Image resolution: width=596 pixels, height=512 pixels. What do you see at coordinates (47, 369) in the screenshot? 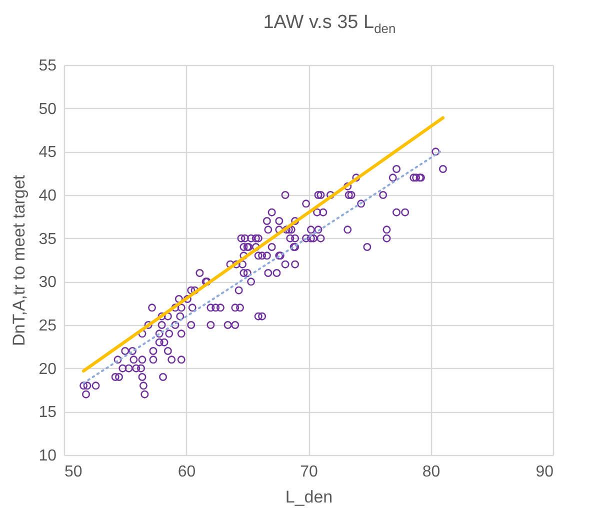
I see `y-tick-label: 20` at bounding box center [47, 369].